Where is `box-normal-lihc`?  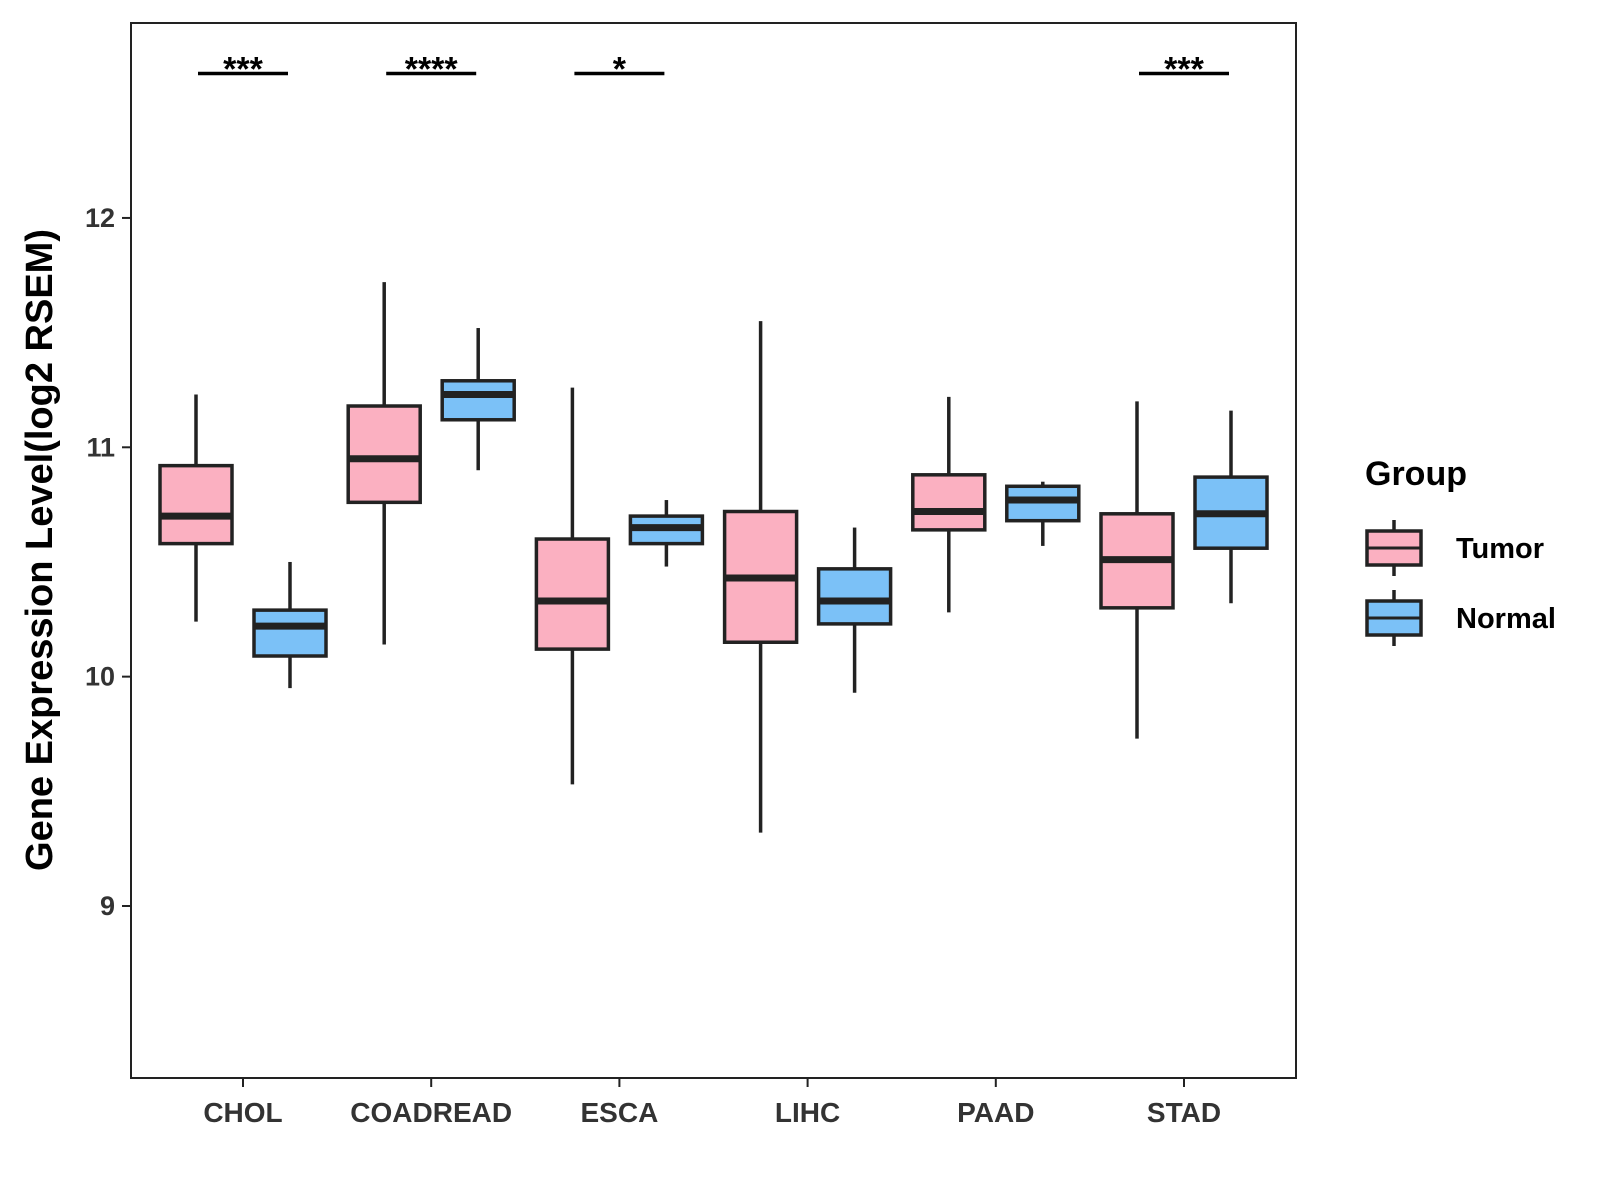
box-normal-lihc is located at coordinates (854, 610).